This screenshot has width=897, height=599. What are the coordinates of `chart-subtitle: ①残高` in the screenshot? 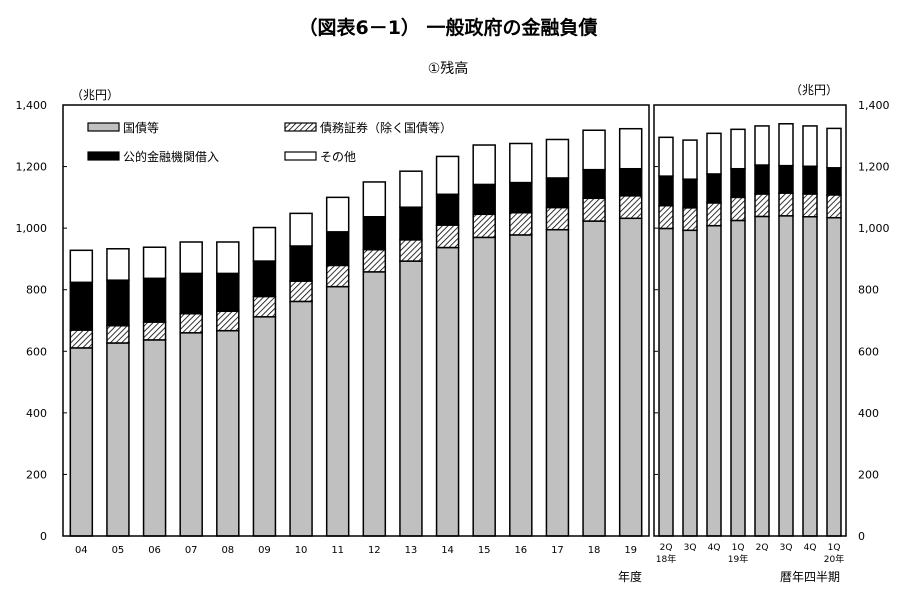 It's located at (448, 68).